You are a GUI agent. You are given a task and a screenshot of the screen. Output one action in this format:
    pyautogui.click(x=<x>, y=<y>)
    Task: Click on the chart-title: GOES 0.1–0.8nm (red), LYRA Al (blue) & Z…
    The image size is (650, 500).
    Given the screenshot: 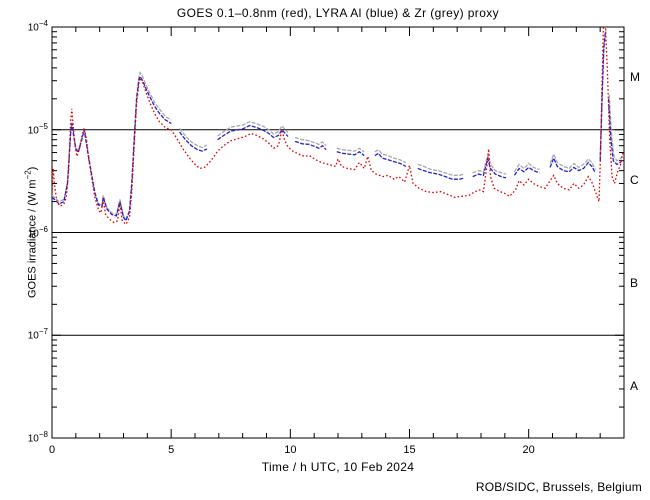 What is the action you would take?
    pyautogui.click(x=338, y=13)
    